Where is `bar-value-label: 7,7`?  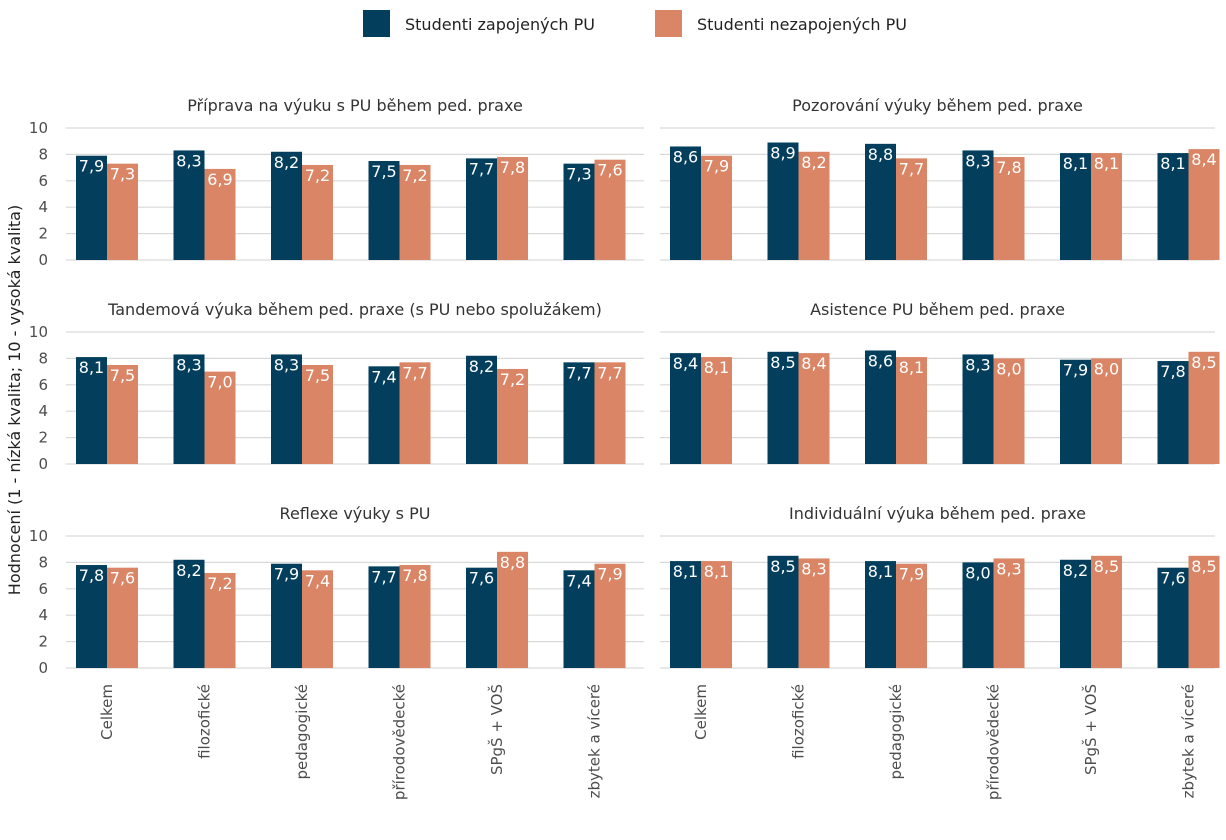 bar-value-label: 7,7 is located at coordinates (414, 372).